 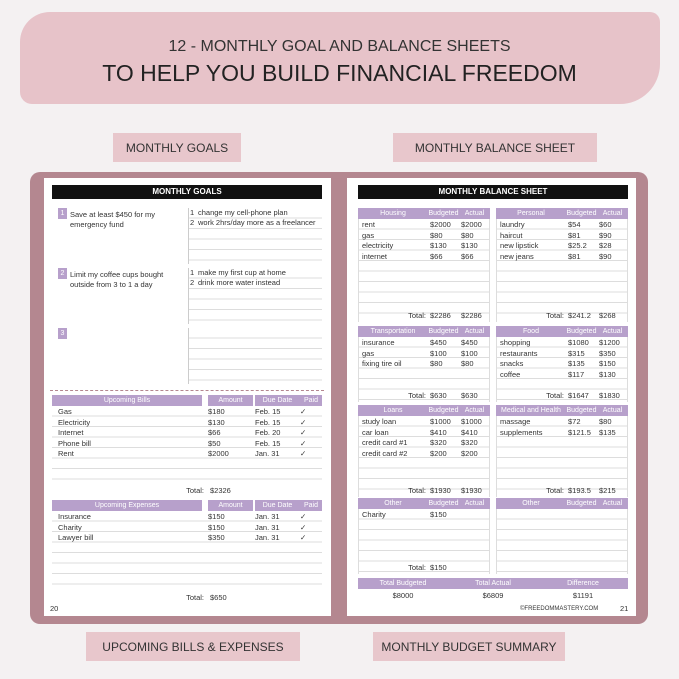 What do you see at coordinates (609, 342) in the screenshot?
I see `cell: $1200` at bounding box center [609, 342].